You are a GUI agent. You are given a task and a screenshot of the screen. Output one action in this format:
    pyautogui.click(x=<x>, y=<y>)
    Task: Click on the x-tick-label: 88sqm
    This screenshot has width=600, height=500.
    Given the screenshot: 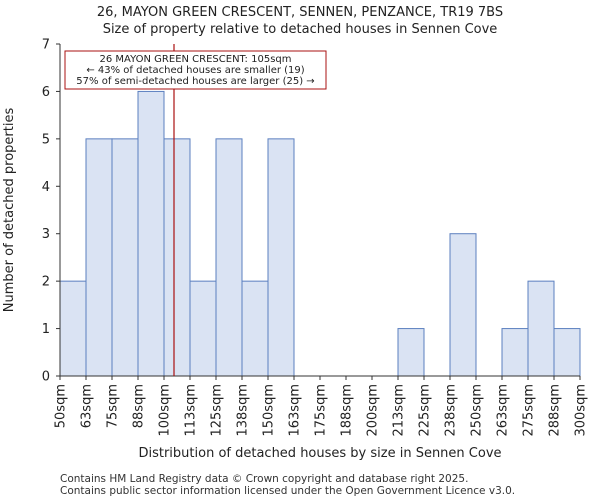 What is the action you would take?
    pyautogui.click(x=139, y=406)
    